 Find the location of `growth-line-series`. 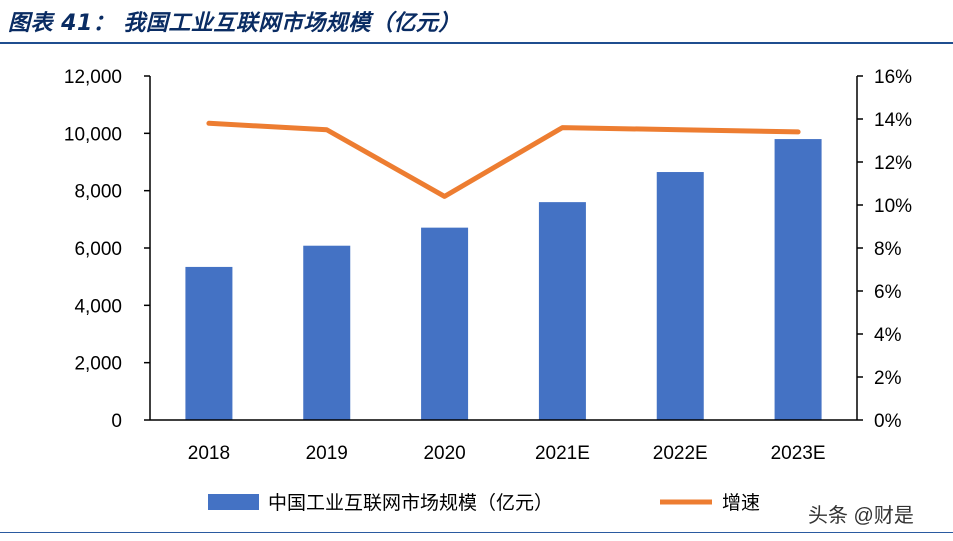

growth-line-series is located at coordinates (503, 159).